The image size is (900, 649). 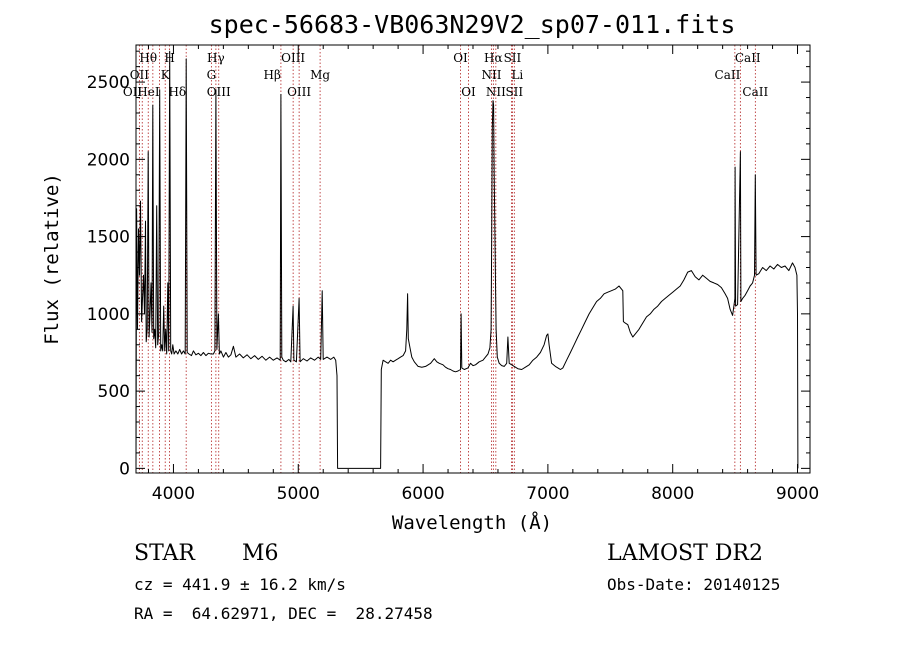 I want to click on y-tick-label: 0, so click(x=124, y=469).